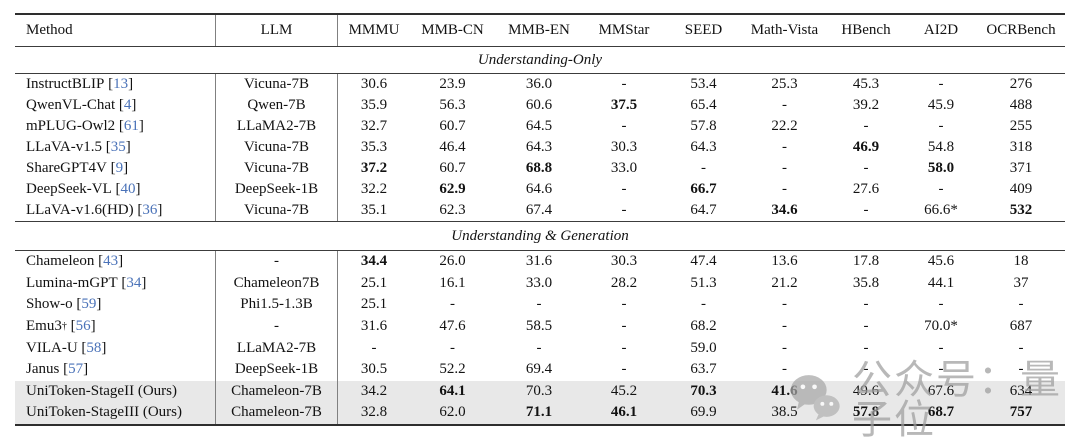  Describe the element at coordinates (119, 168) in the screenshot. I see `citation-link: 9` at that location.